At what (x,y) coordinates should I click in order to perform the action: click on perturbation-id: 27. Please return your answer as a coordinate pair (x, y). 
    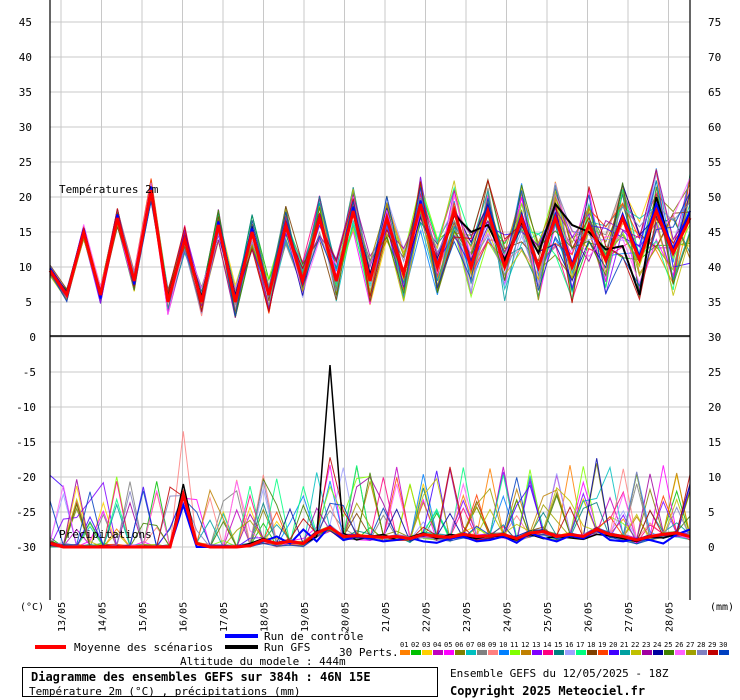
    Looking at the image, I should click on (690, 645).